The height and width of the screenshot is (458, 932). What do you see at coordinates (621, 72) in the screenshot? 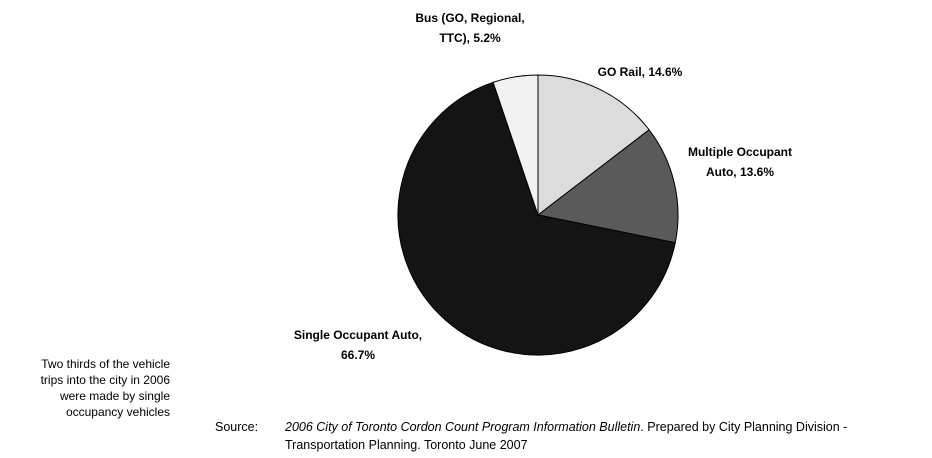
I see `category-label: GO Rail,` at bounding box center [621, 72].